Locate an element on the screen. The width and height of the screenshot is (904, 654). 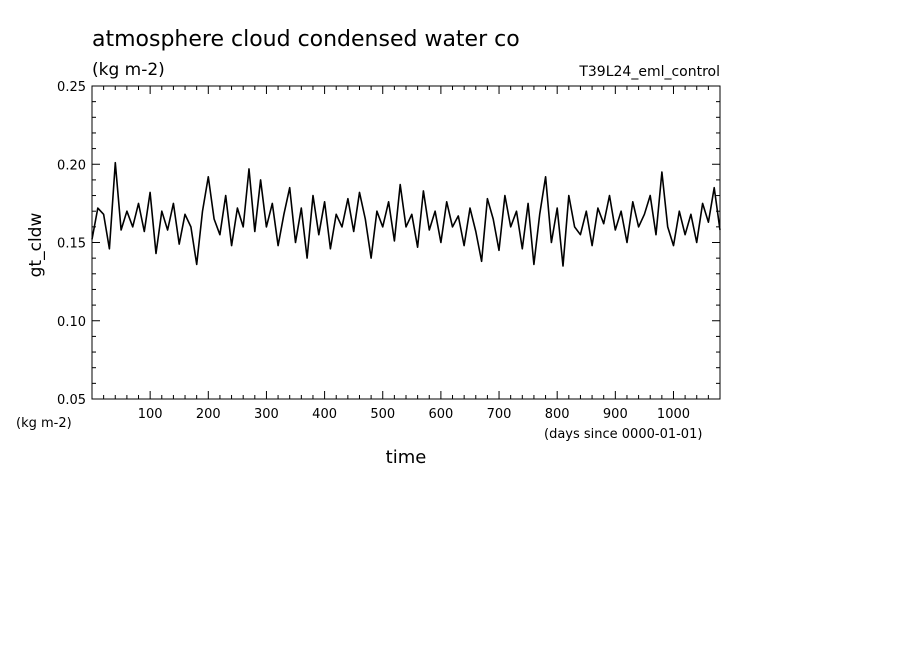
chart-units-label: (kg m-2) is located at coordinates (128, 70).